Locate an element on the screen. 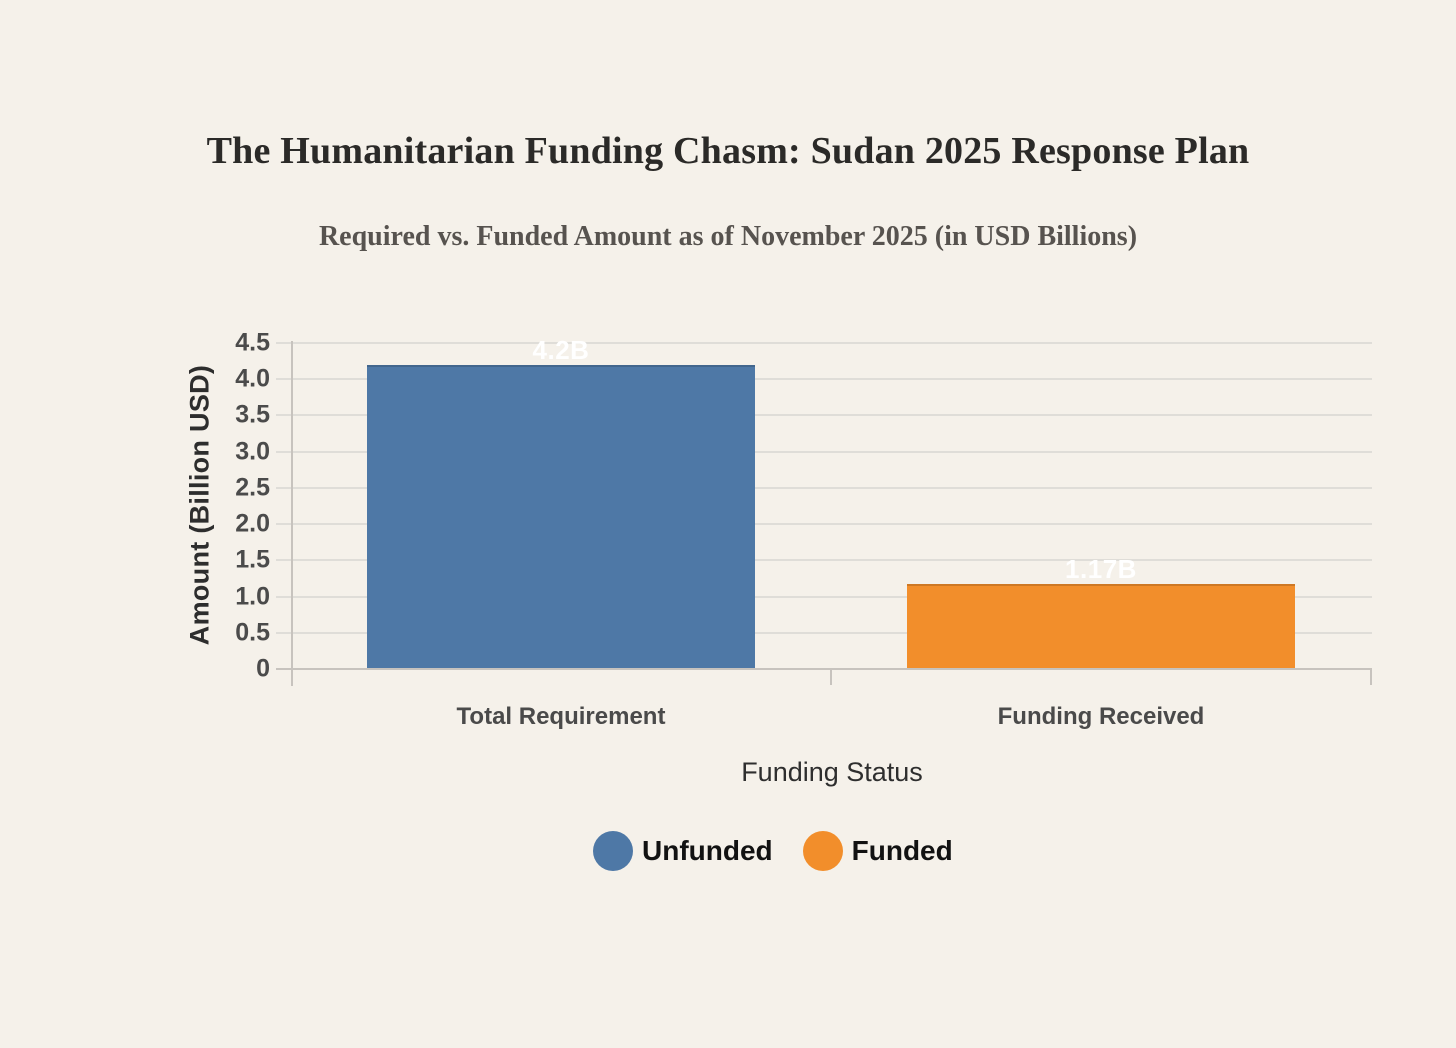 This screenshot has height=1048, width=1456. y-tick-label: 1.5 is located at coordinates (252, 559).